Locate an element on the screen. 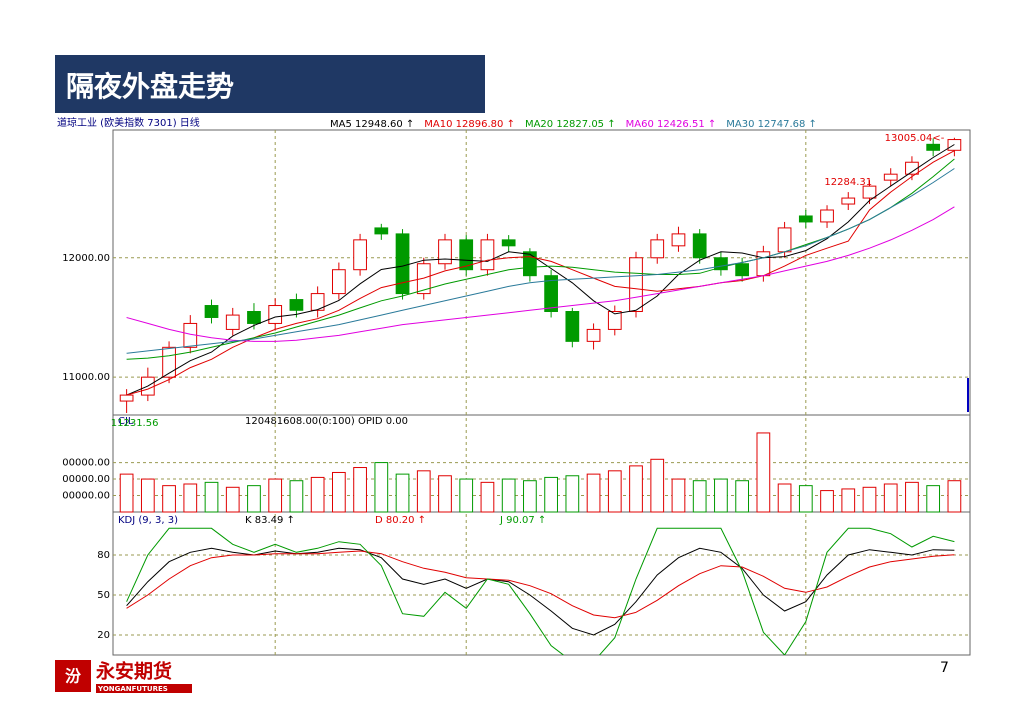 Image resolution: width=1023 pixels, height=725 pixels. chart-title: 道琼工业 (欧美指数 7301) 日线 is located at coordinates (128, 122).